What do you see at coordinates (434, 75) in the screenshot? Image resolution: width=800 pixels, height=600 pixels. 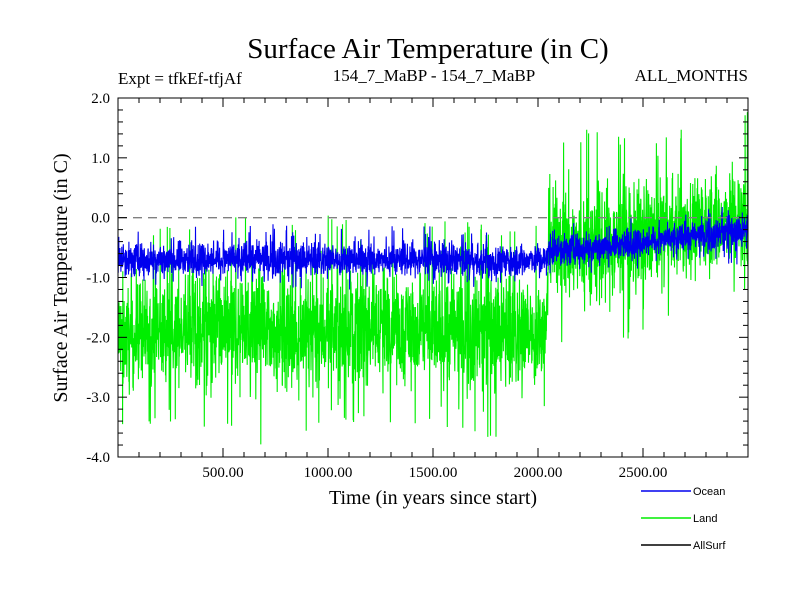 I see `period-label: 154_7_MaBP - 154_7_MaBP` at bounding box center [434, 75].